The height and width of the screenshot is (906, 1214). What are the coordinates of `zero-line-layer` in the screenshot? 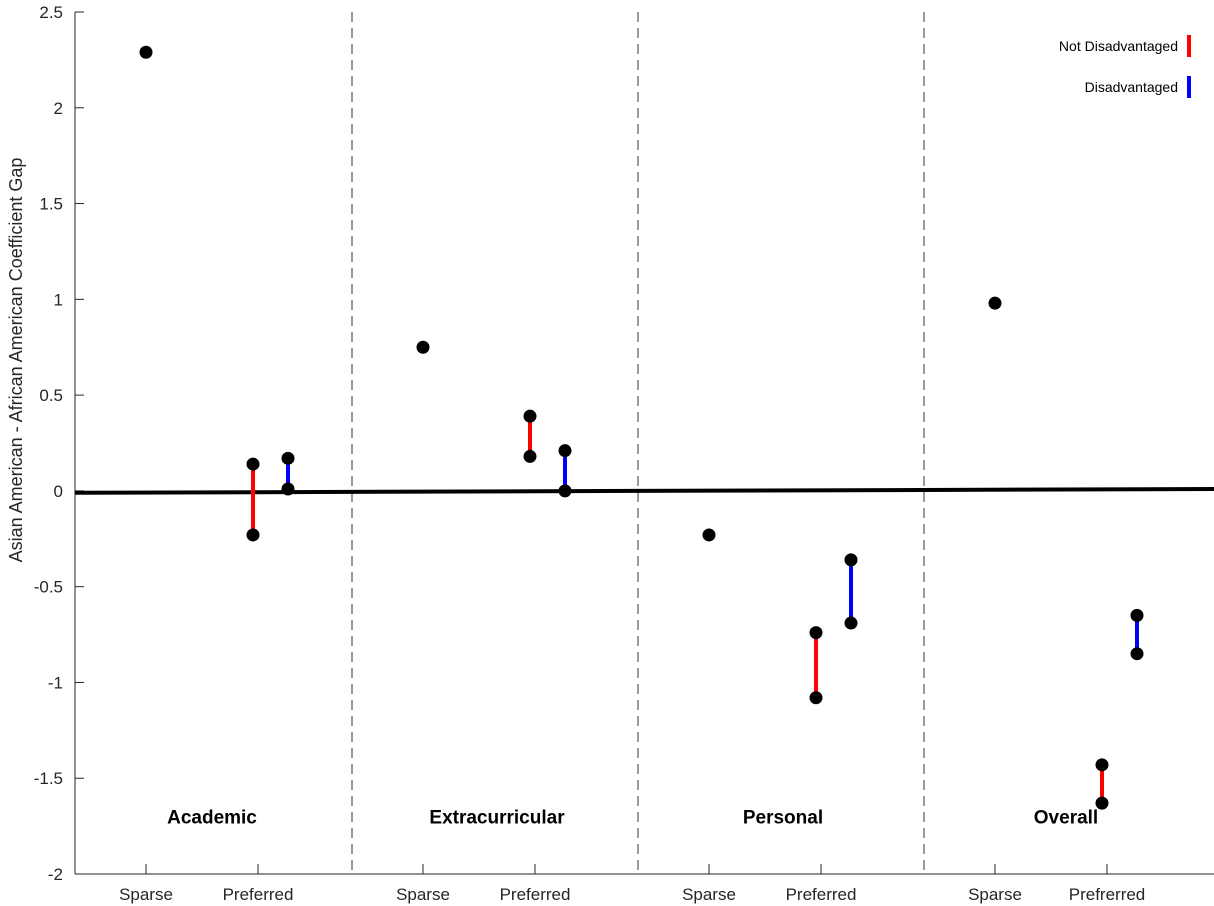 It's located at (644, 490).